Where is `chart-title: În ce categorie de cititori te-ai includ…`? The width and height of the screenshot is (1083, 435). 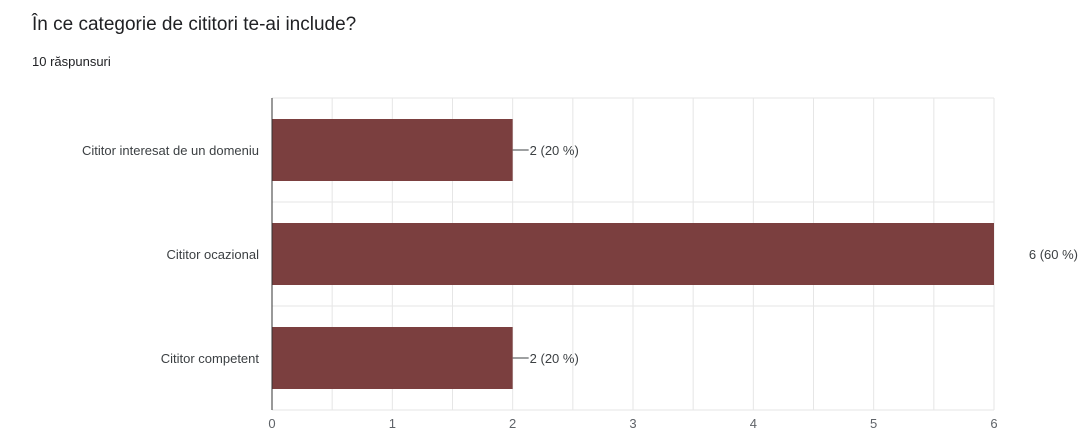
chart-title: În ce categorie de cititori te-ai includ… is located at coordinates (194, 24).